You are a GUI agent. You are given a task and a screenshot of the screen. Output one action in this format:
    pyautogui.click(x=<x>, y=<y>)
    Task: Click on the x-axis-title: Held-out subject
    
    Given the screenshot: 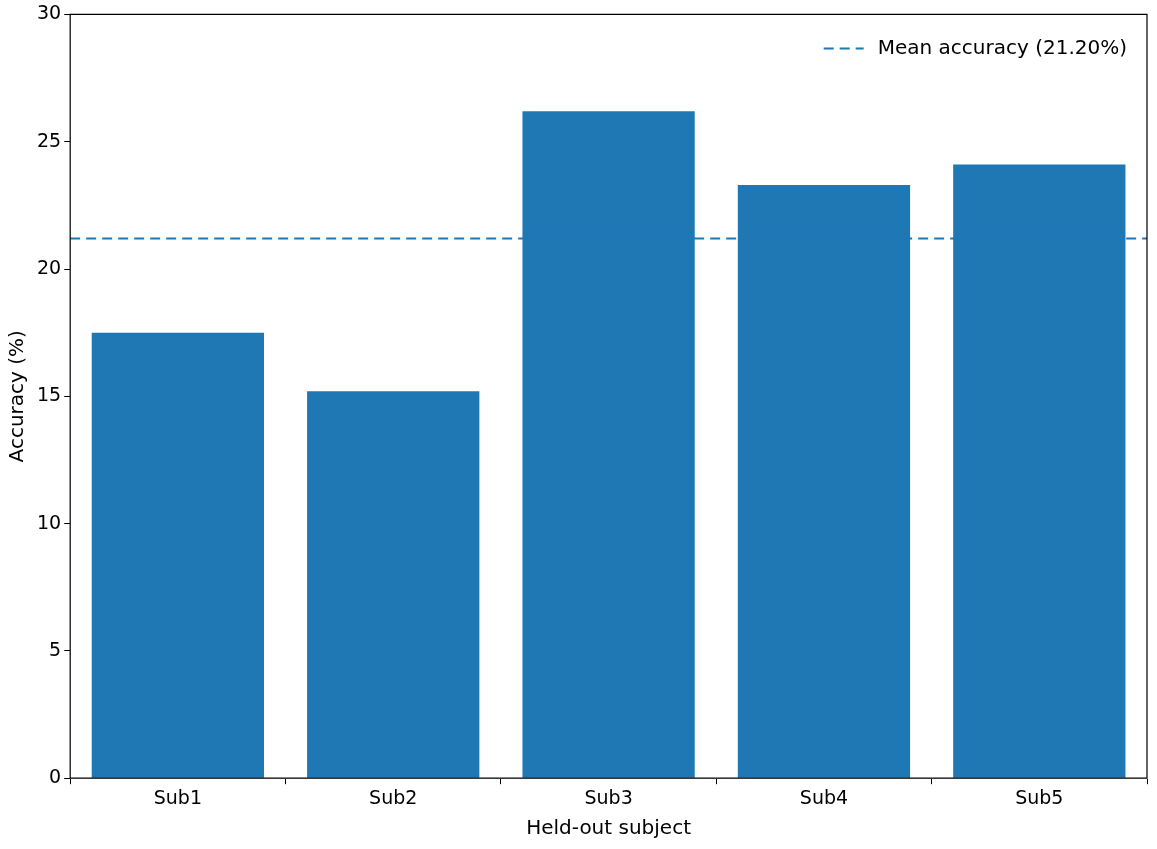 What is the action you would take?
    pyautogui.click(x=609, y=827)
    